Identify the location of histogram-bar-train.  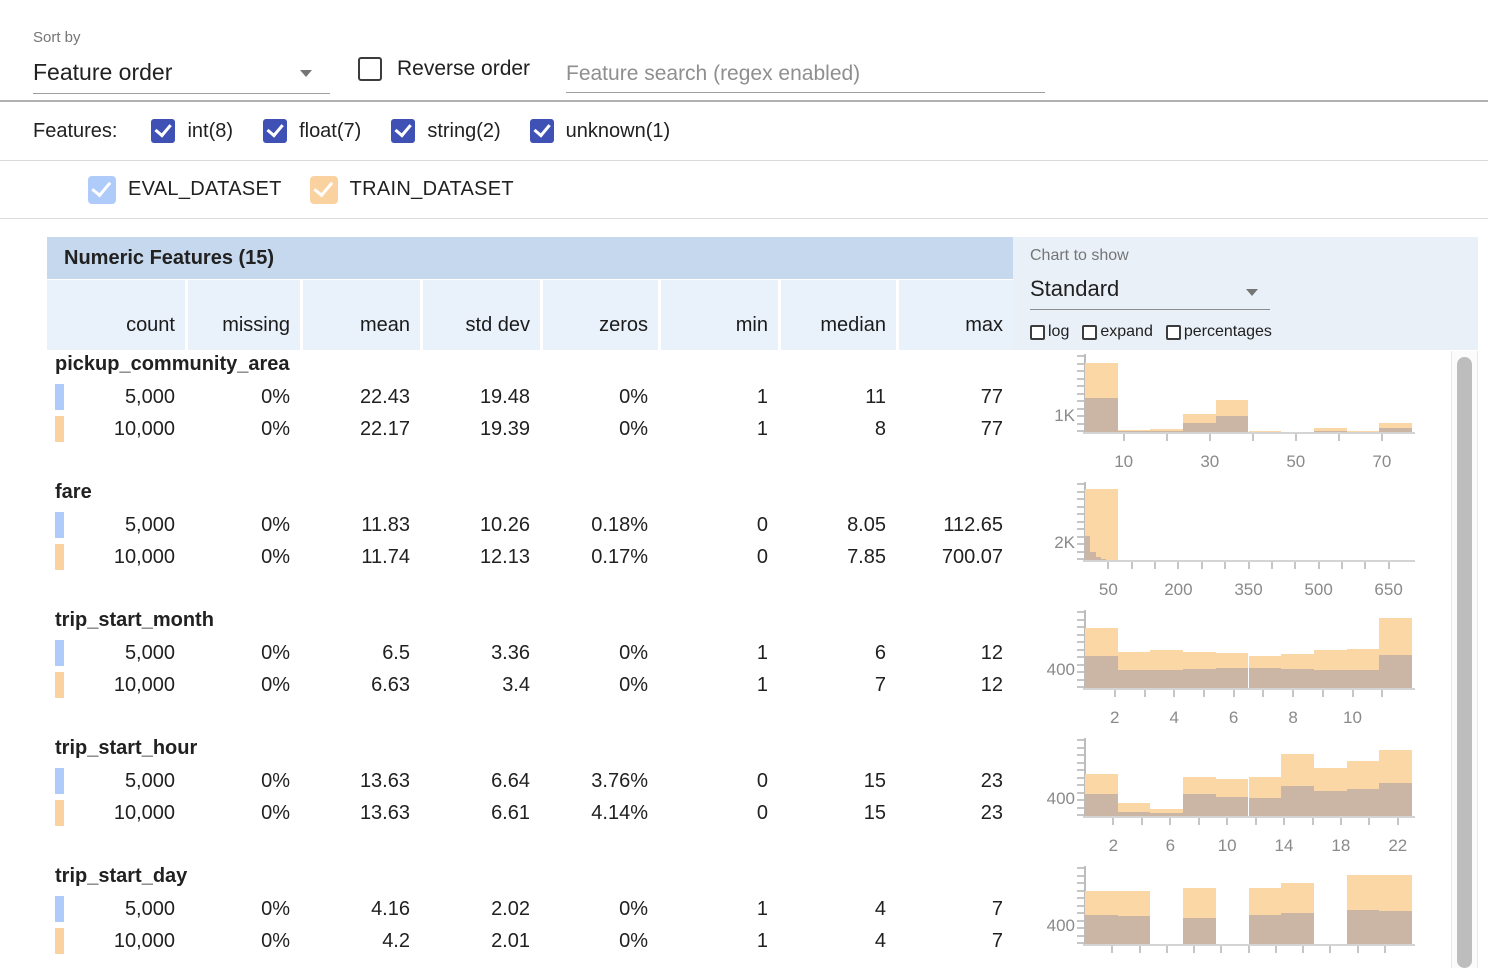
(1265, 431).